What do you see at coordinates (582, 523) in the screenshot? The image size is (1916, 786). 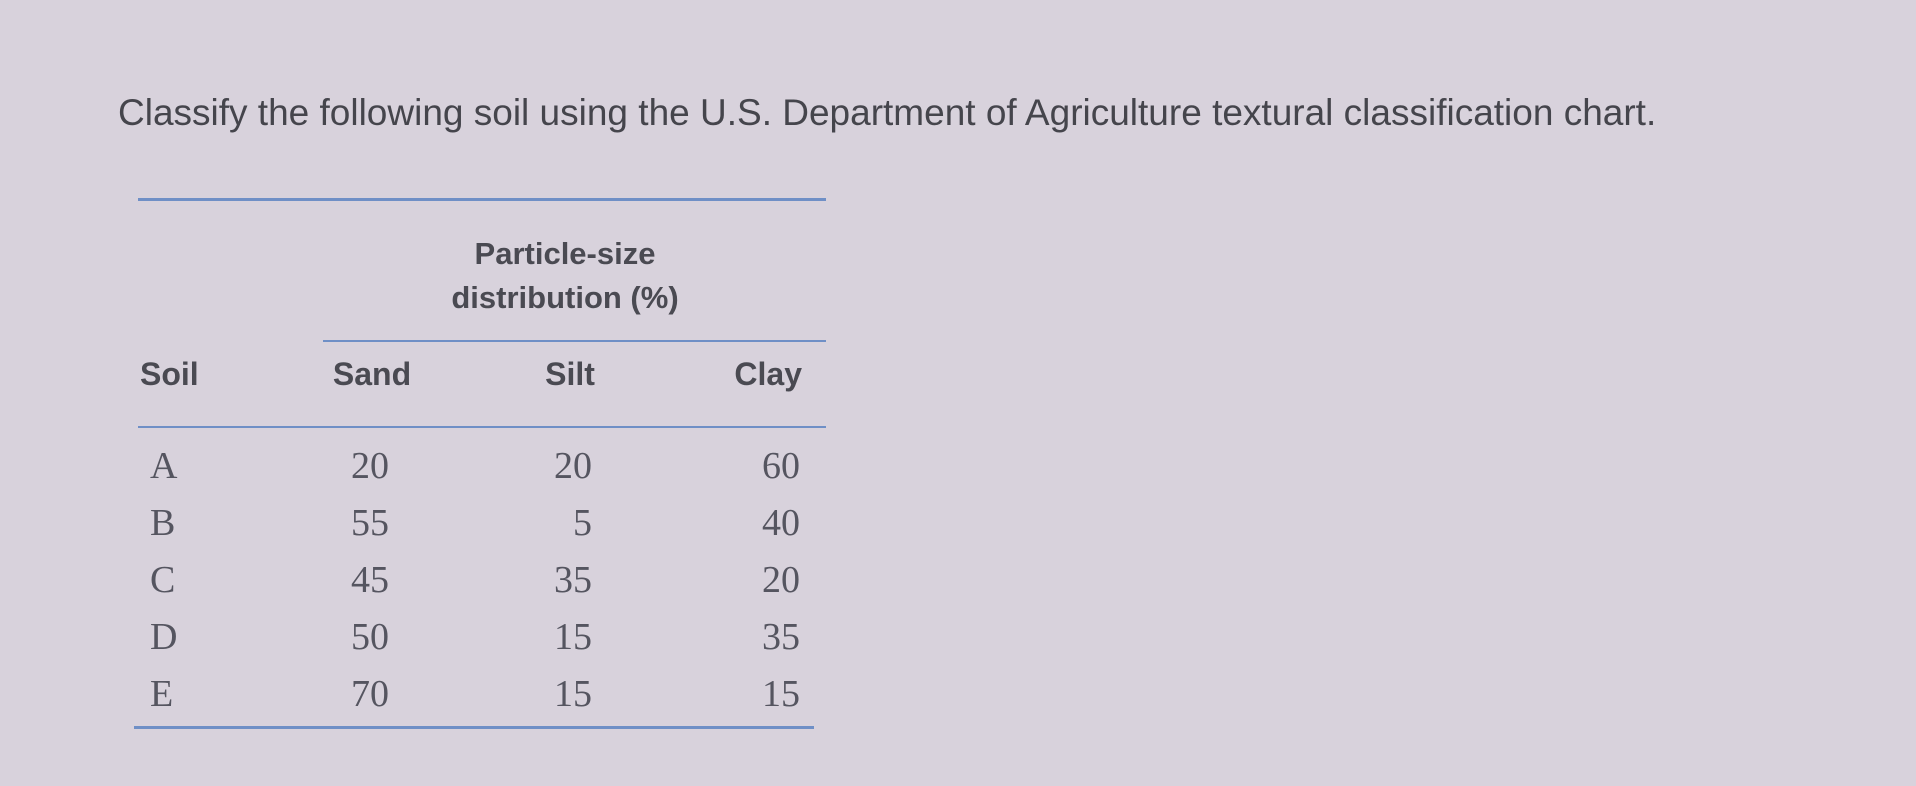 I see `table-cell: 5` at bounding box center [582, 523].